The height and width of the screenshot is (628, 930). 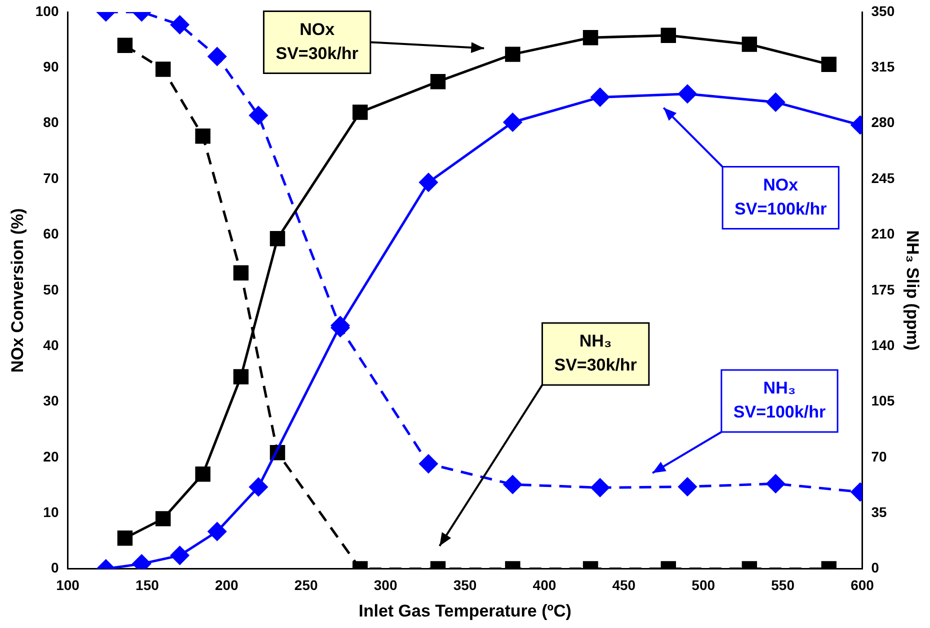 What do you see at coordinates (51, 289) in the screenshot?
I see `y-tick-label: 50` at bounding box center [51, 289].